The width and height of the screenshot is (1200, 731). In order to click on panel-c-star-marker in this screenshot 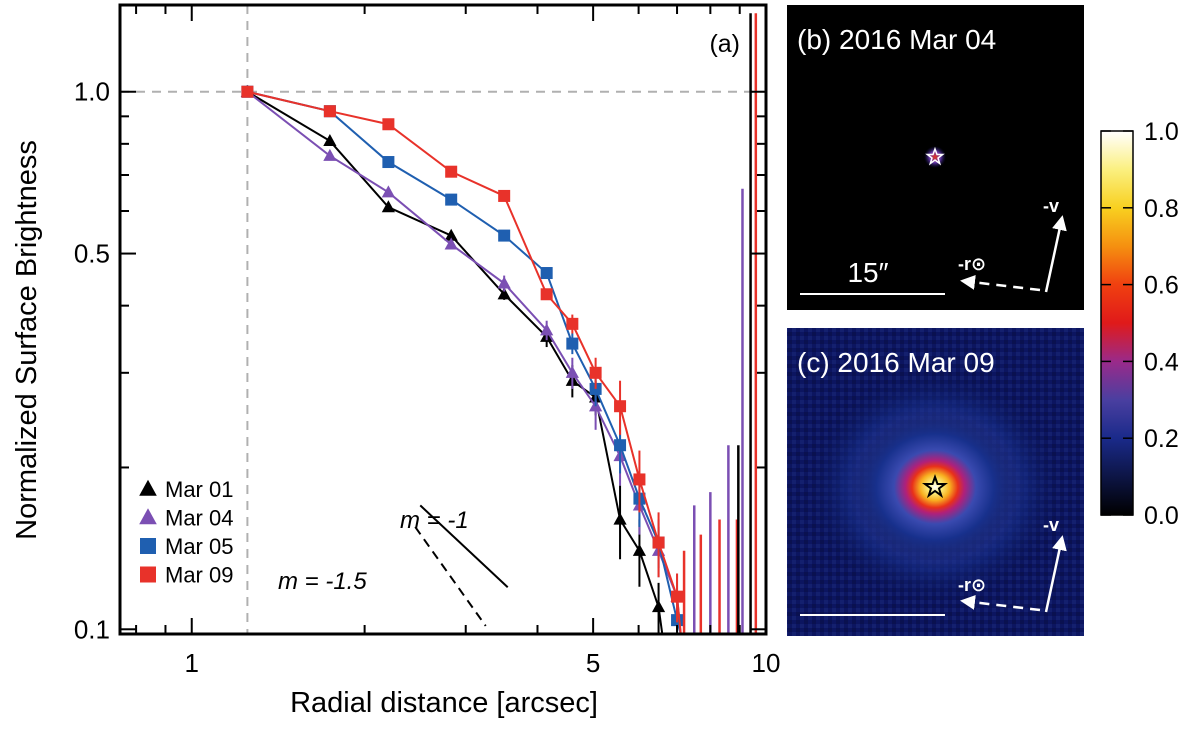, I will do `click(935, 486)`.